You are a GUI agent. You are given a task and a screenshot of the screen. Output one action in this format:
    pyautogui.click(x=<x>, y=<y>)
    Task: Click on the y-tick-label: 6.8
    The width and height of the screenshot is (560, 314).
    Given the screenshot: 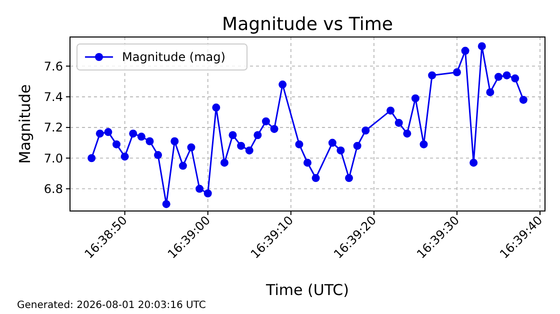 What is the action you would take?
    pyautogui.click(x=53, y=189)
    